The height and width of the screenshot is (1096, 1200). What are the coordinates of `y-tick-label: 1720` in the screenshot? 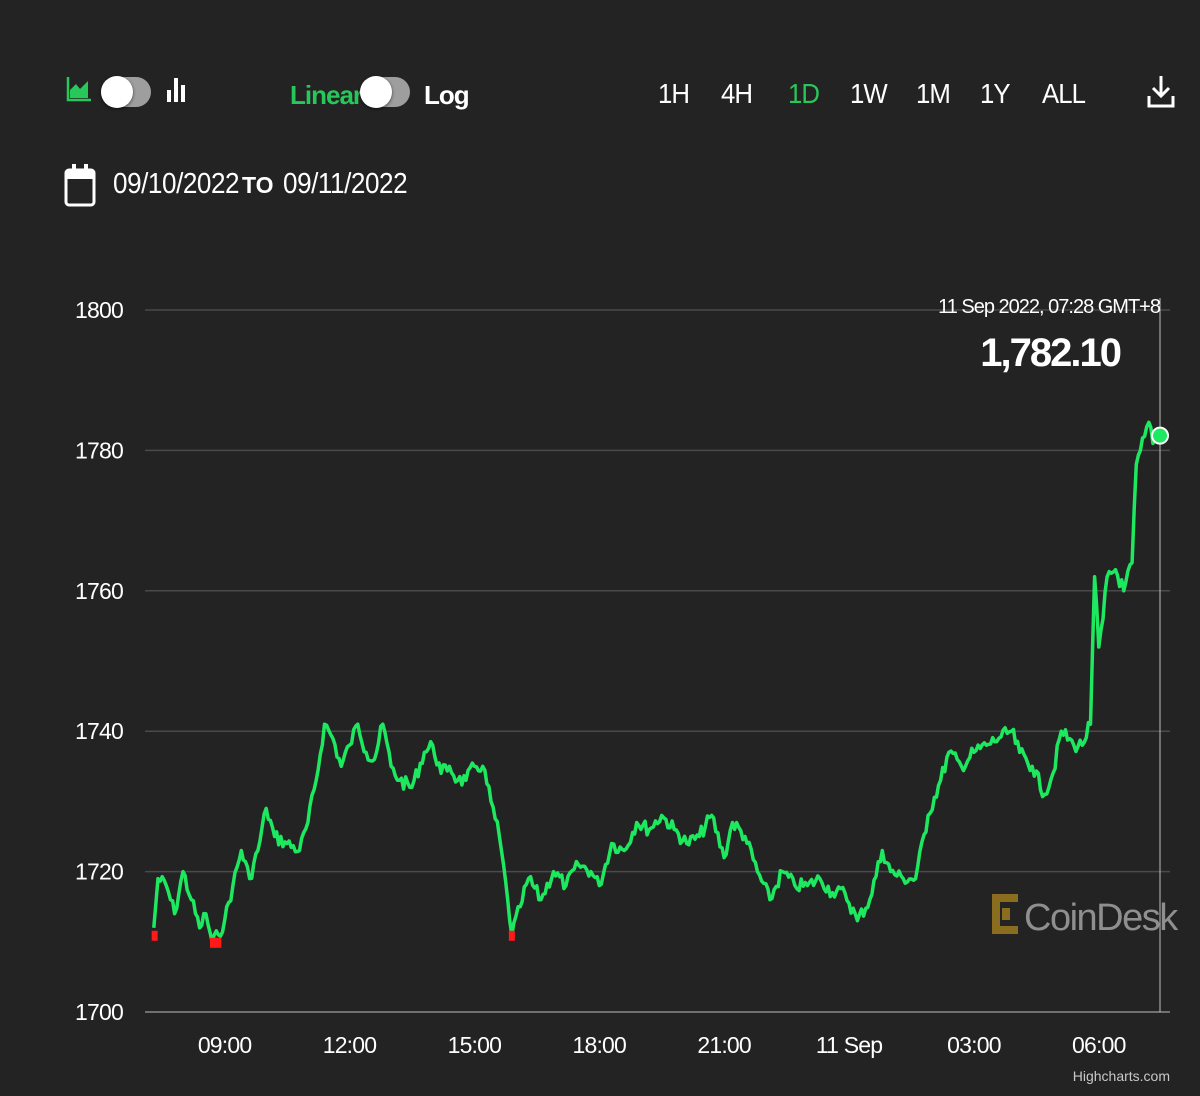 It's located at (99, 872).